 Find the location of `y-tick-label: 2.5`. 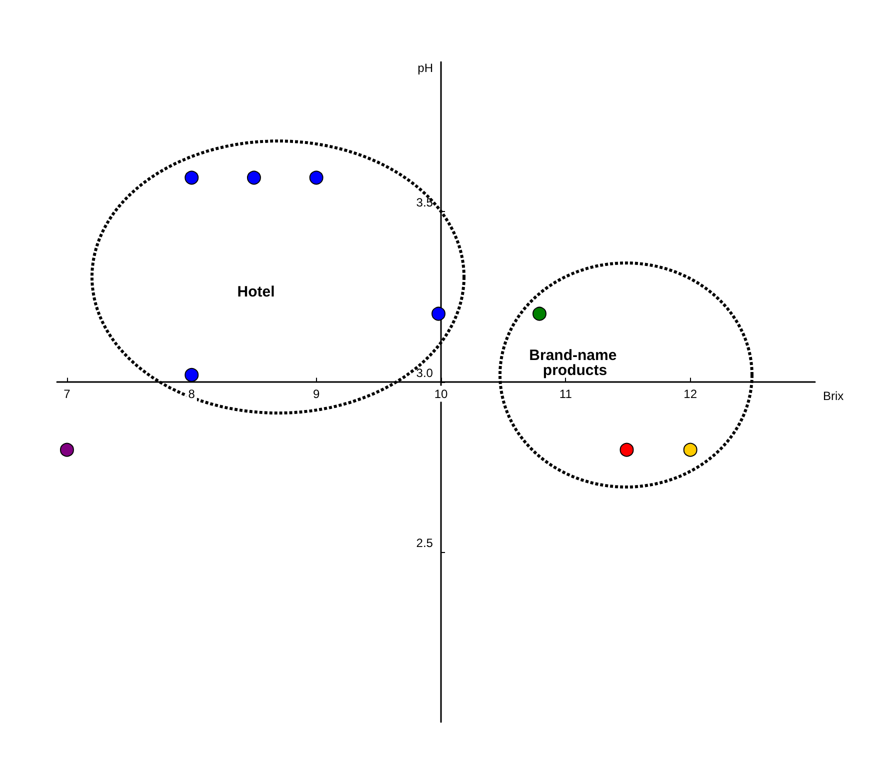

y-tick-label: 2.5 is located at coordinates (425, 543).